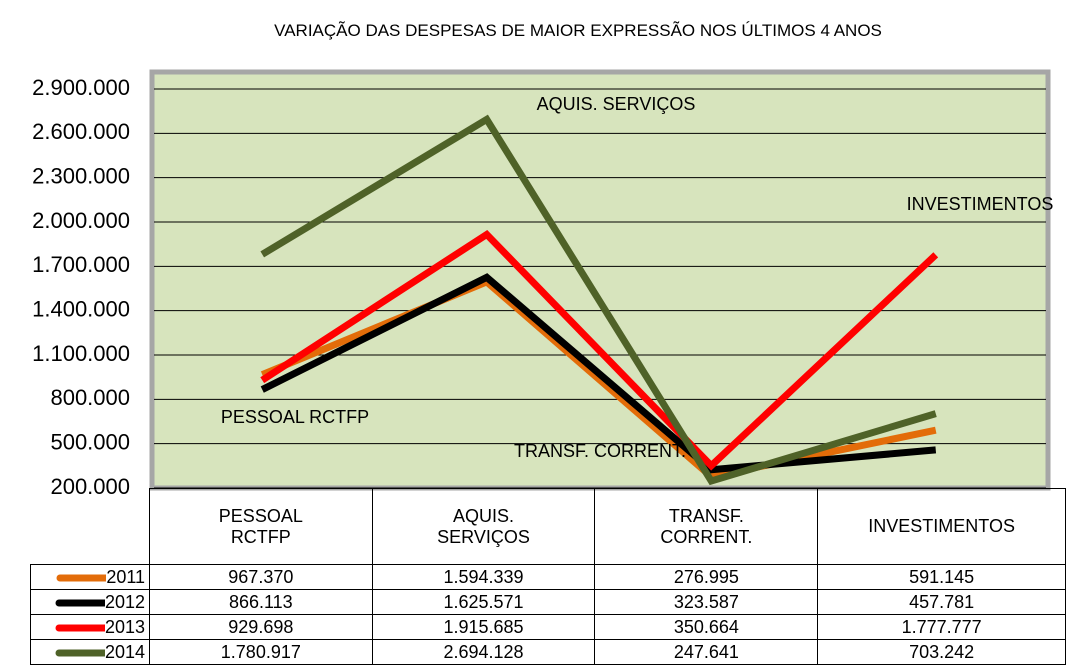 The height and width of the screenshot is (665, 1066). I want to click on table-row: 2014 1.780.917 2.694.128 247.641 703.242, so click(547, 652).